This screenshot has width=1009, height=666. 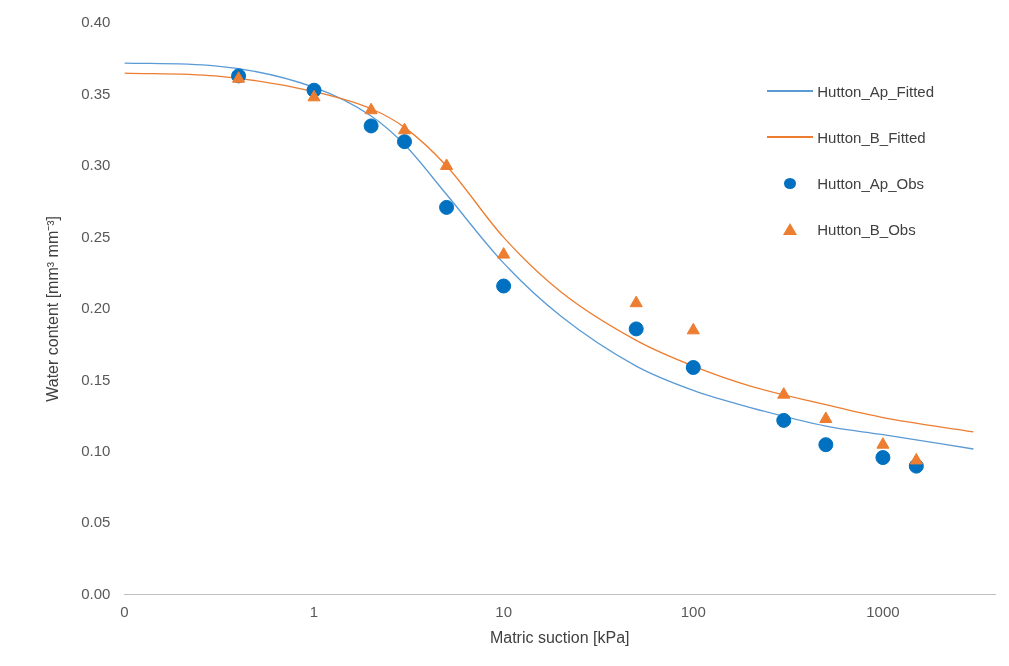 What do you see at coordinates (96, 522) in the screenshot?
I see `y-tick-label: 0.05` at bounding box center [96, 522].